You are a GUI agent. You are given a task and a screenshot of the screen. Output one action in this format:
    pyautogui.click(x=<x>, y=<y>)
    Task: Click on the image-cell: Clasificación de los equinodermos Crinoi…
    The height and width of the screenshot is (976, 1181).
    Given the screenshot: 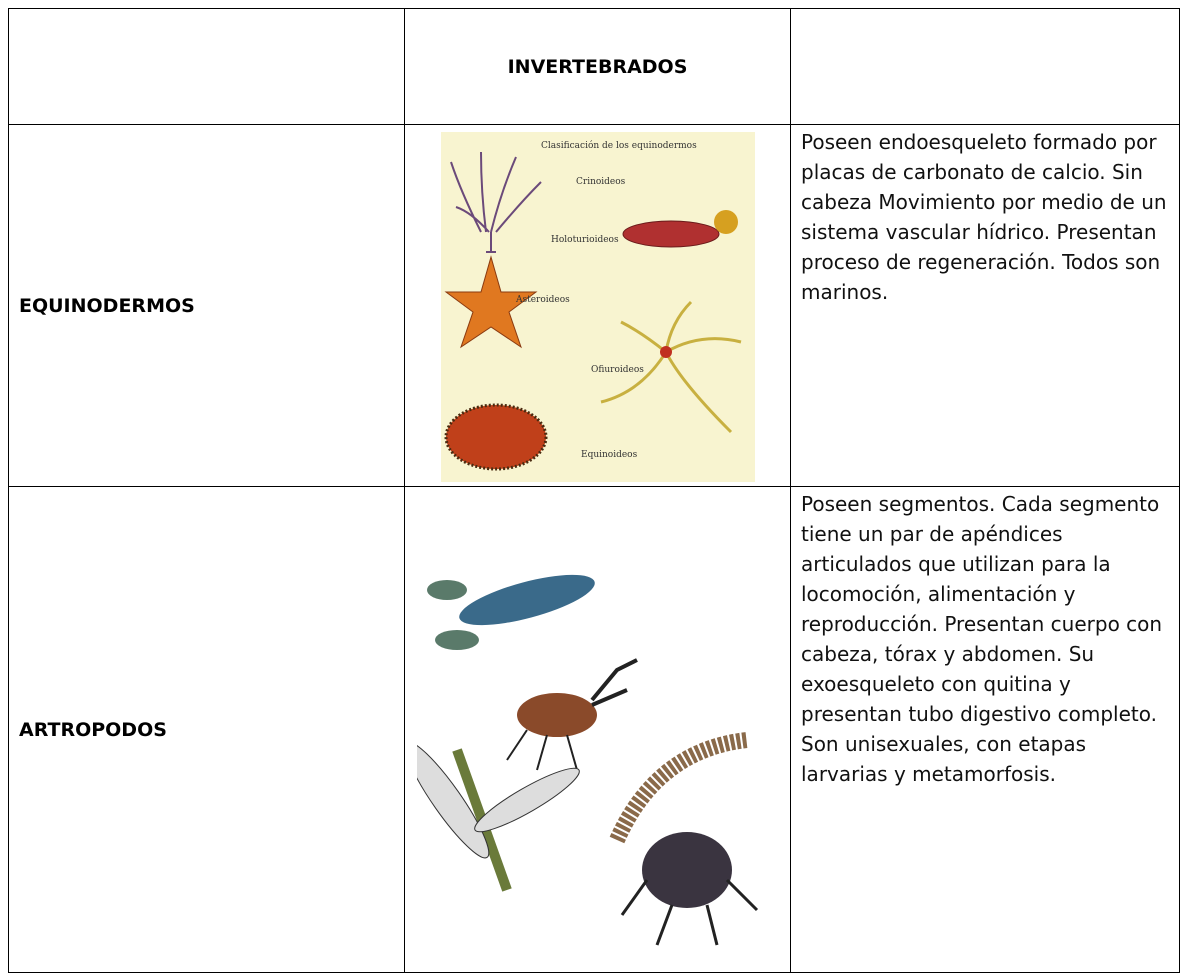 What is the action you would take?
    pyautogui.click(x=597, y=305)
    